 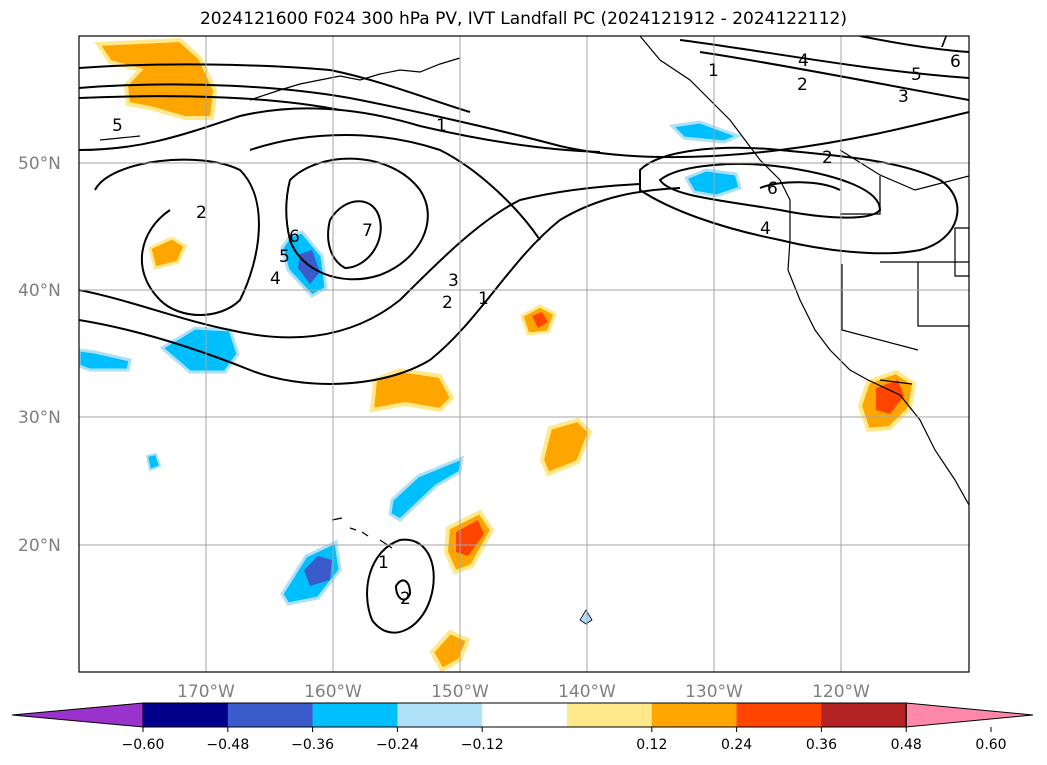 I want to click on lat-label: 40°N, so click(x=39, y=291).